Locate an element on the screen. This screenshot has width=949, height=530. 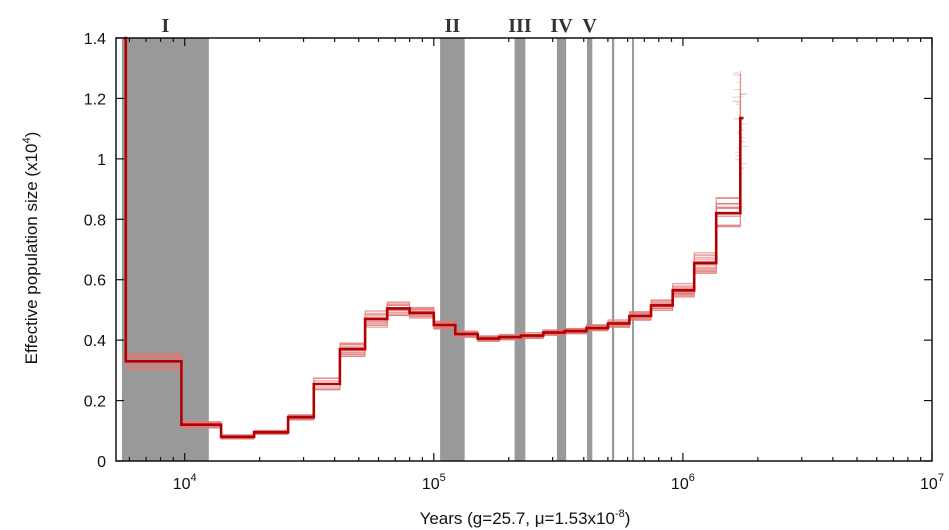
x-tick-label: 10⁵ is located at coordinates (434, 482).